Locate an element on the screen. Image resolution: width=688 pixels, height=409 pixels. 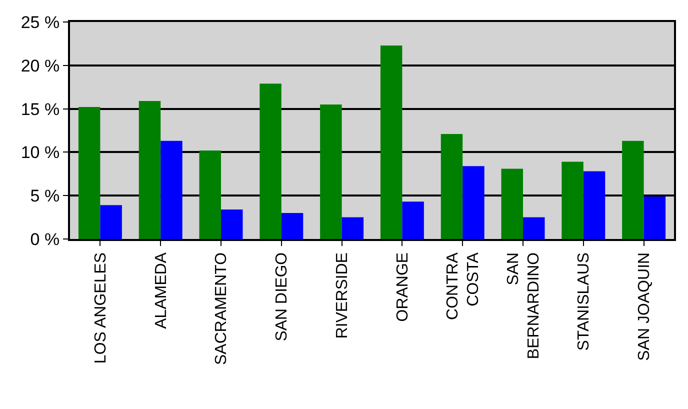
x-tick-label: SAN DIEGO is located at coordinates (282, 297).